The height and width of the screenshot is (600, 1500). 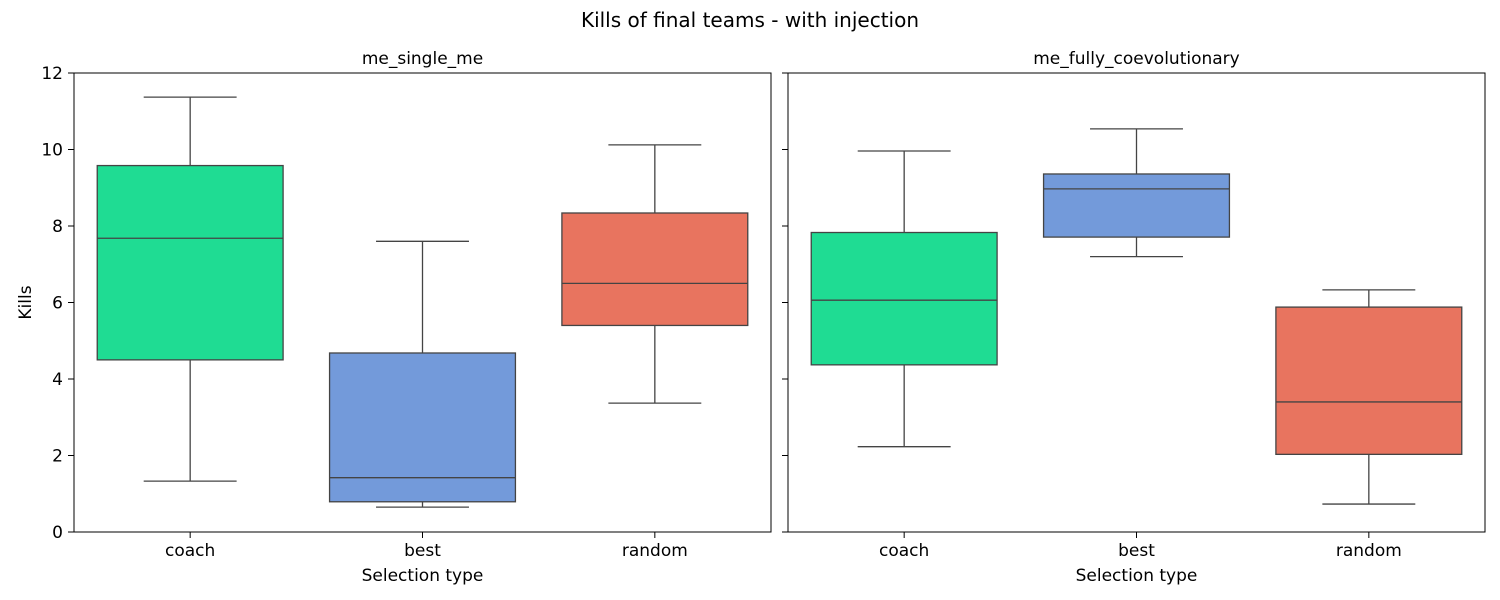 I want to click on y-tick-label: 0, so click(x=57, y=533).